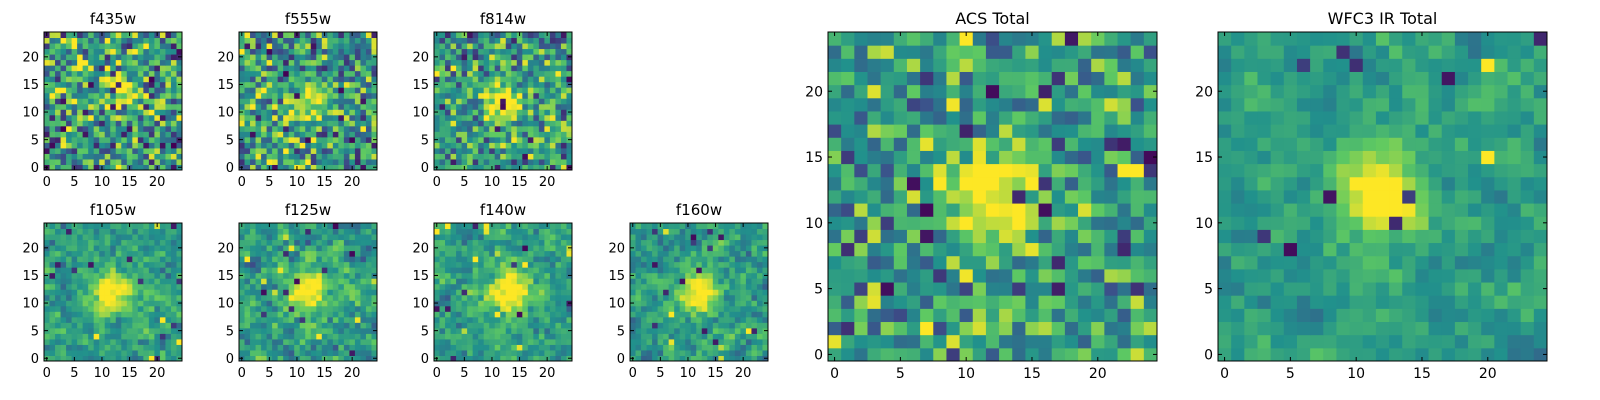 This screenshot has width=1600, height=400. I want to click on axes-frame, so click(308, 101).